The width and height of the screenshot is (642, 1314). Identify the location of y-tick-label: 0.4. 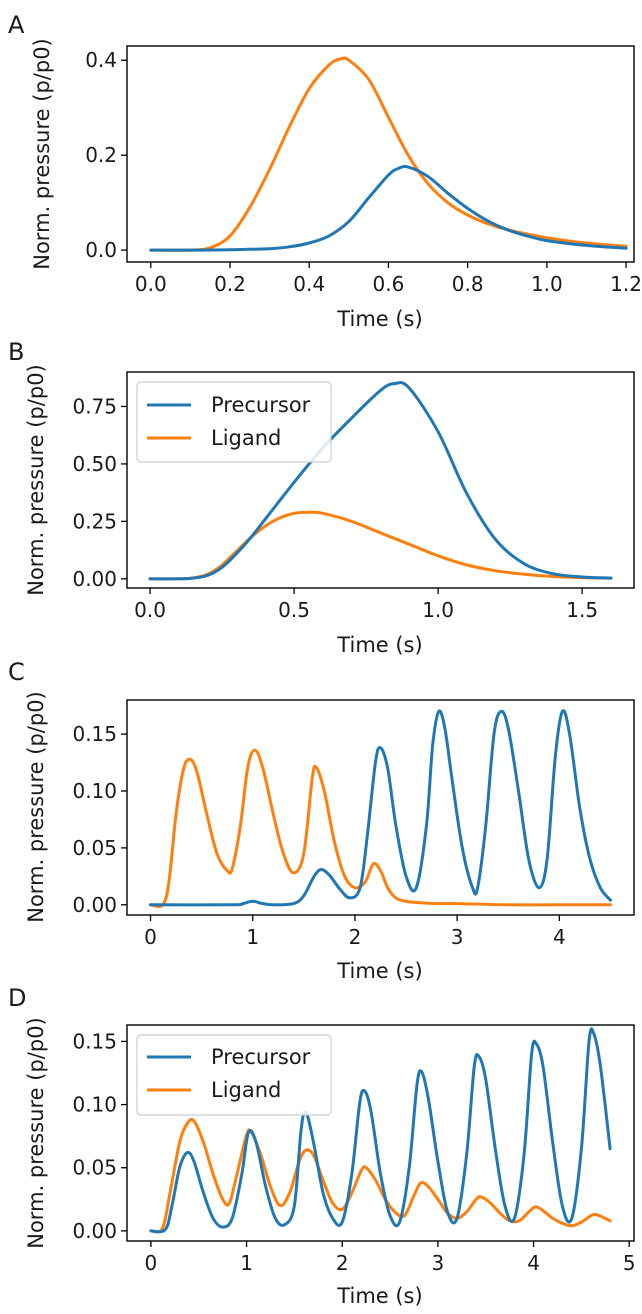
(101, 60).